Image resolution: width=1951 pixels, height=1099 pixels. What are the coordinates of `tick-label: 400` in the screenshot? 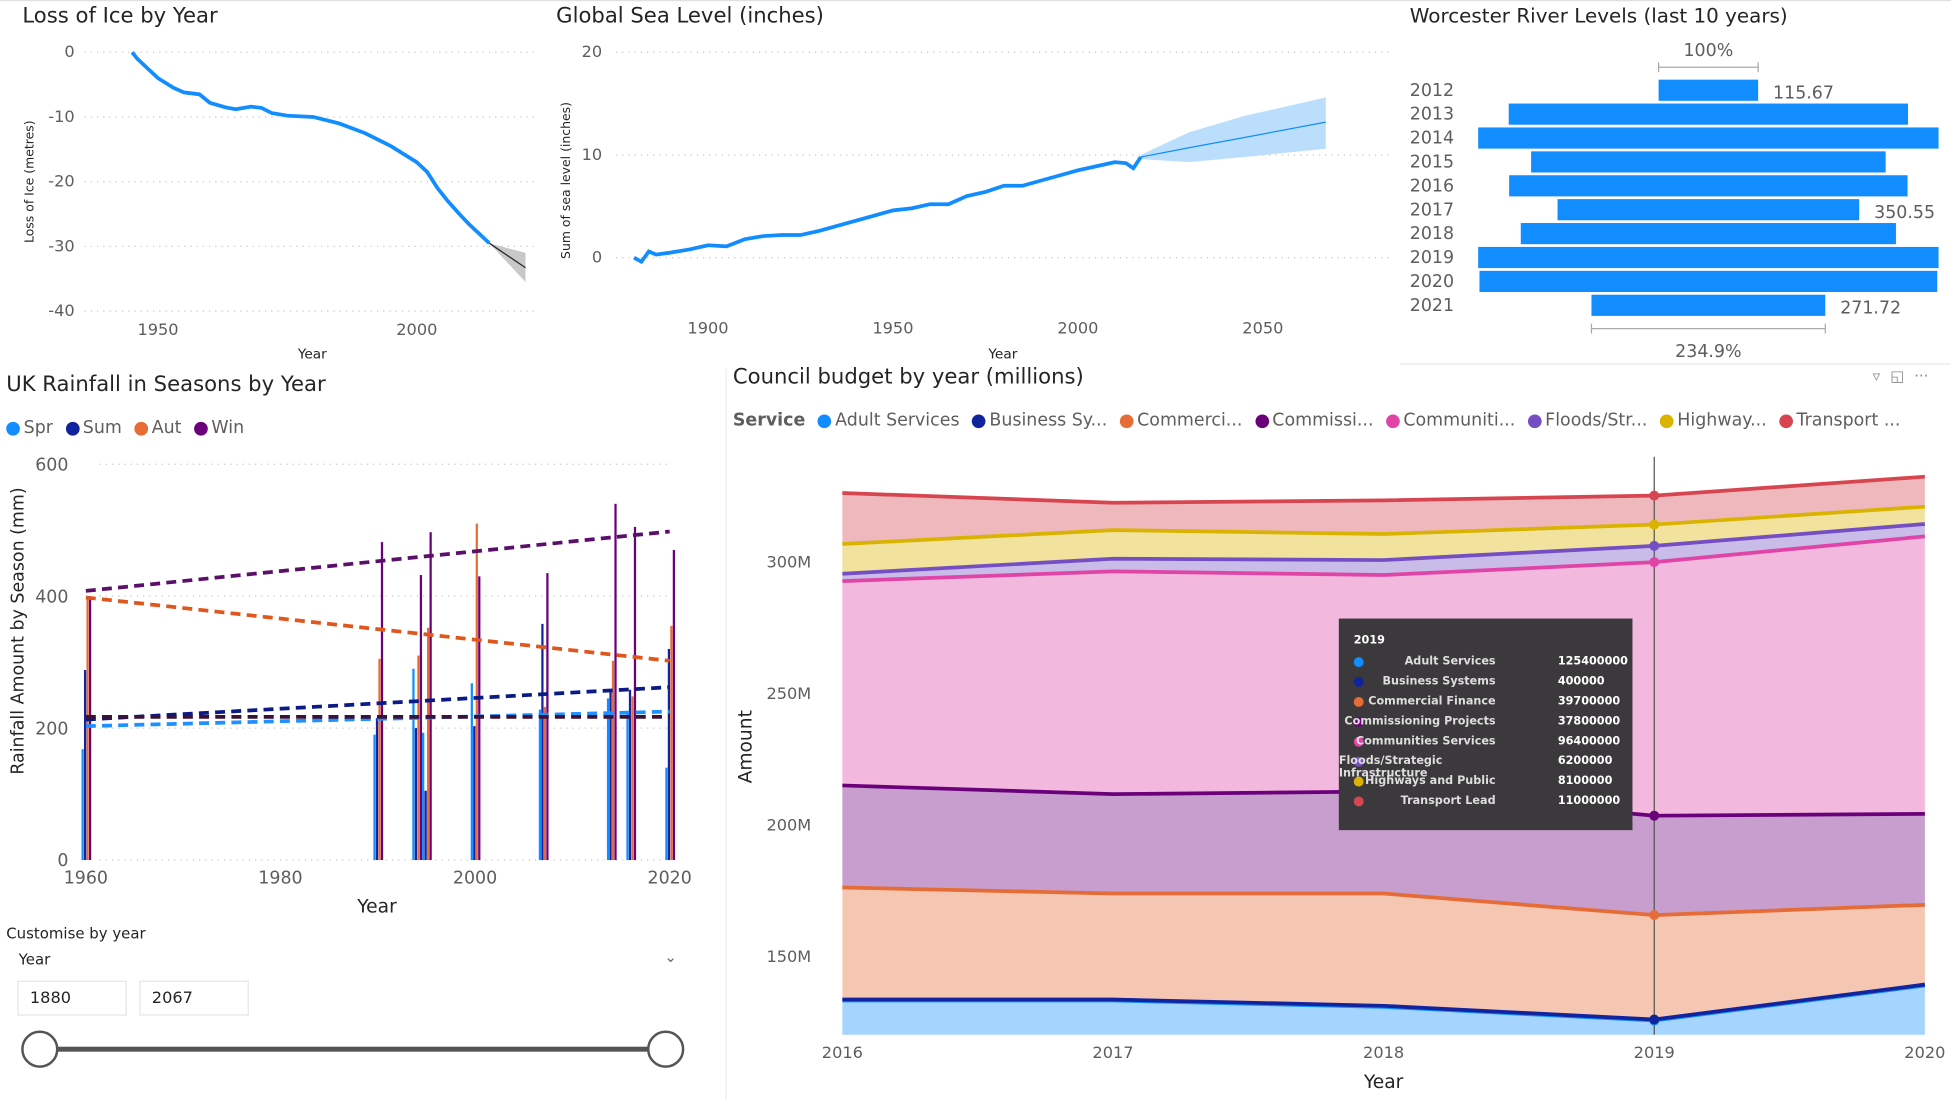 It's located at (51, 597).